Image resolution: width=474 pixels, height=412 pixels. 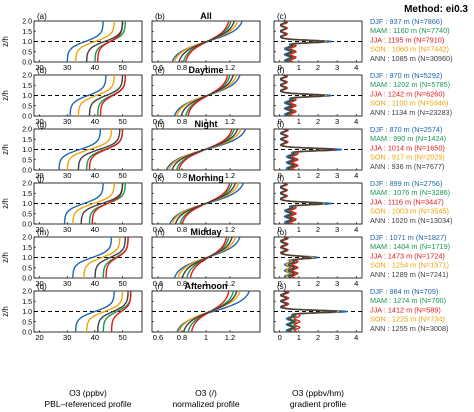 What do you see at coordinates (406, 183) in the screenshot?
I see `legend-entry-djf: DJF : 899 m (N=2756)` at bounding box center [406, 183].